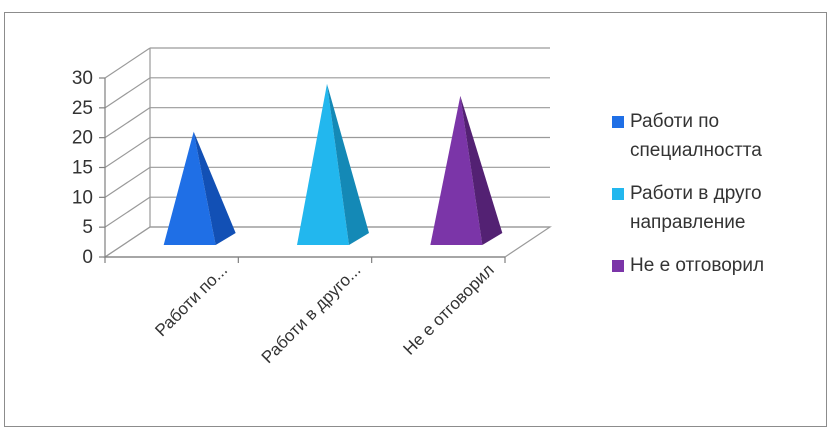 Image resolution: width=833 pixels, height=436 pixels. What do you see at coordinates (82, 197) in the screenshot?
I see `y-tick-label: 10` at bounding box center [82, 197].